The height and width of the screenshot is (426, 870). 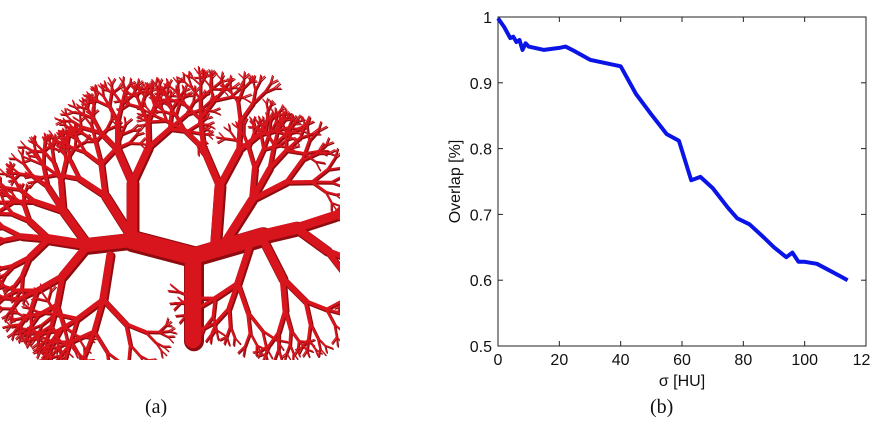 I want to click on x-tick-label: 0, so click(x=498, y=360).